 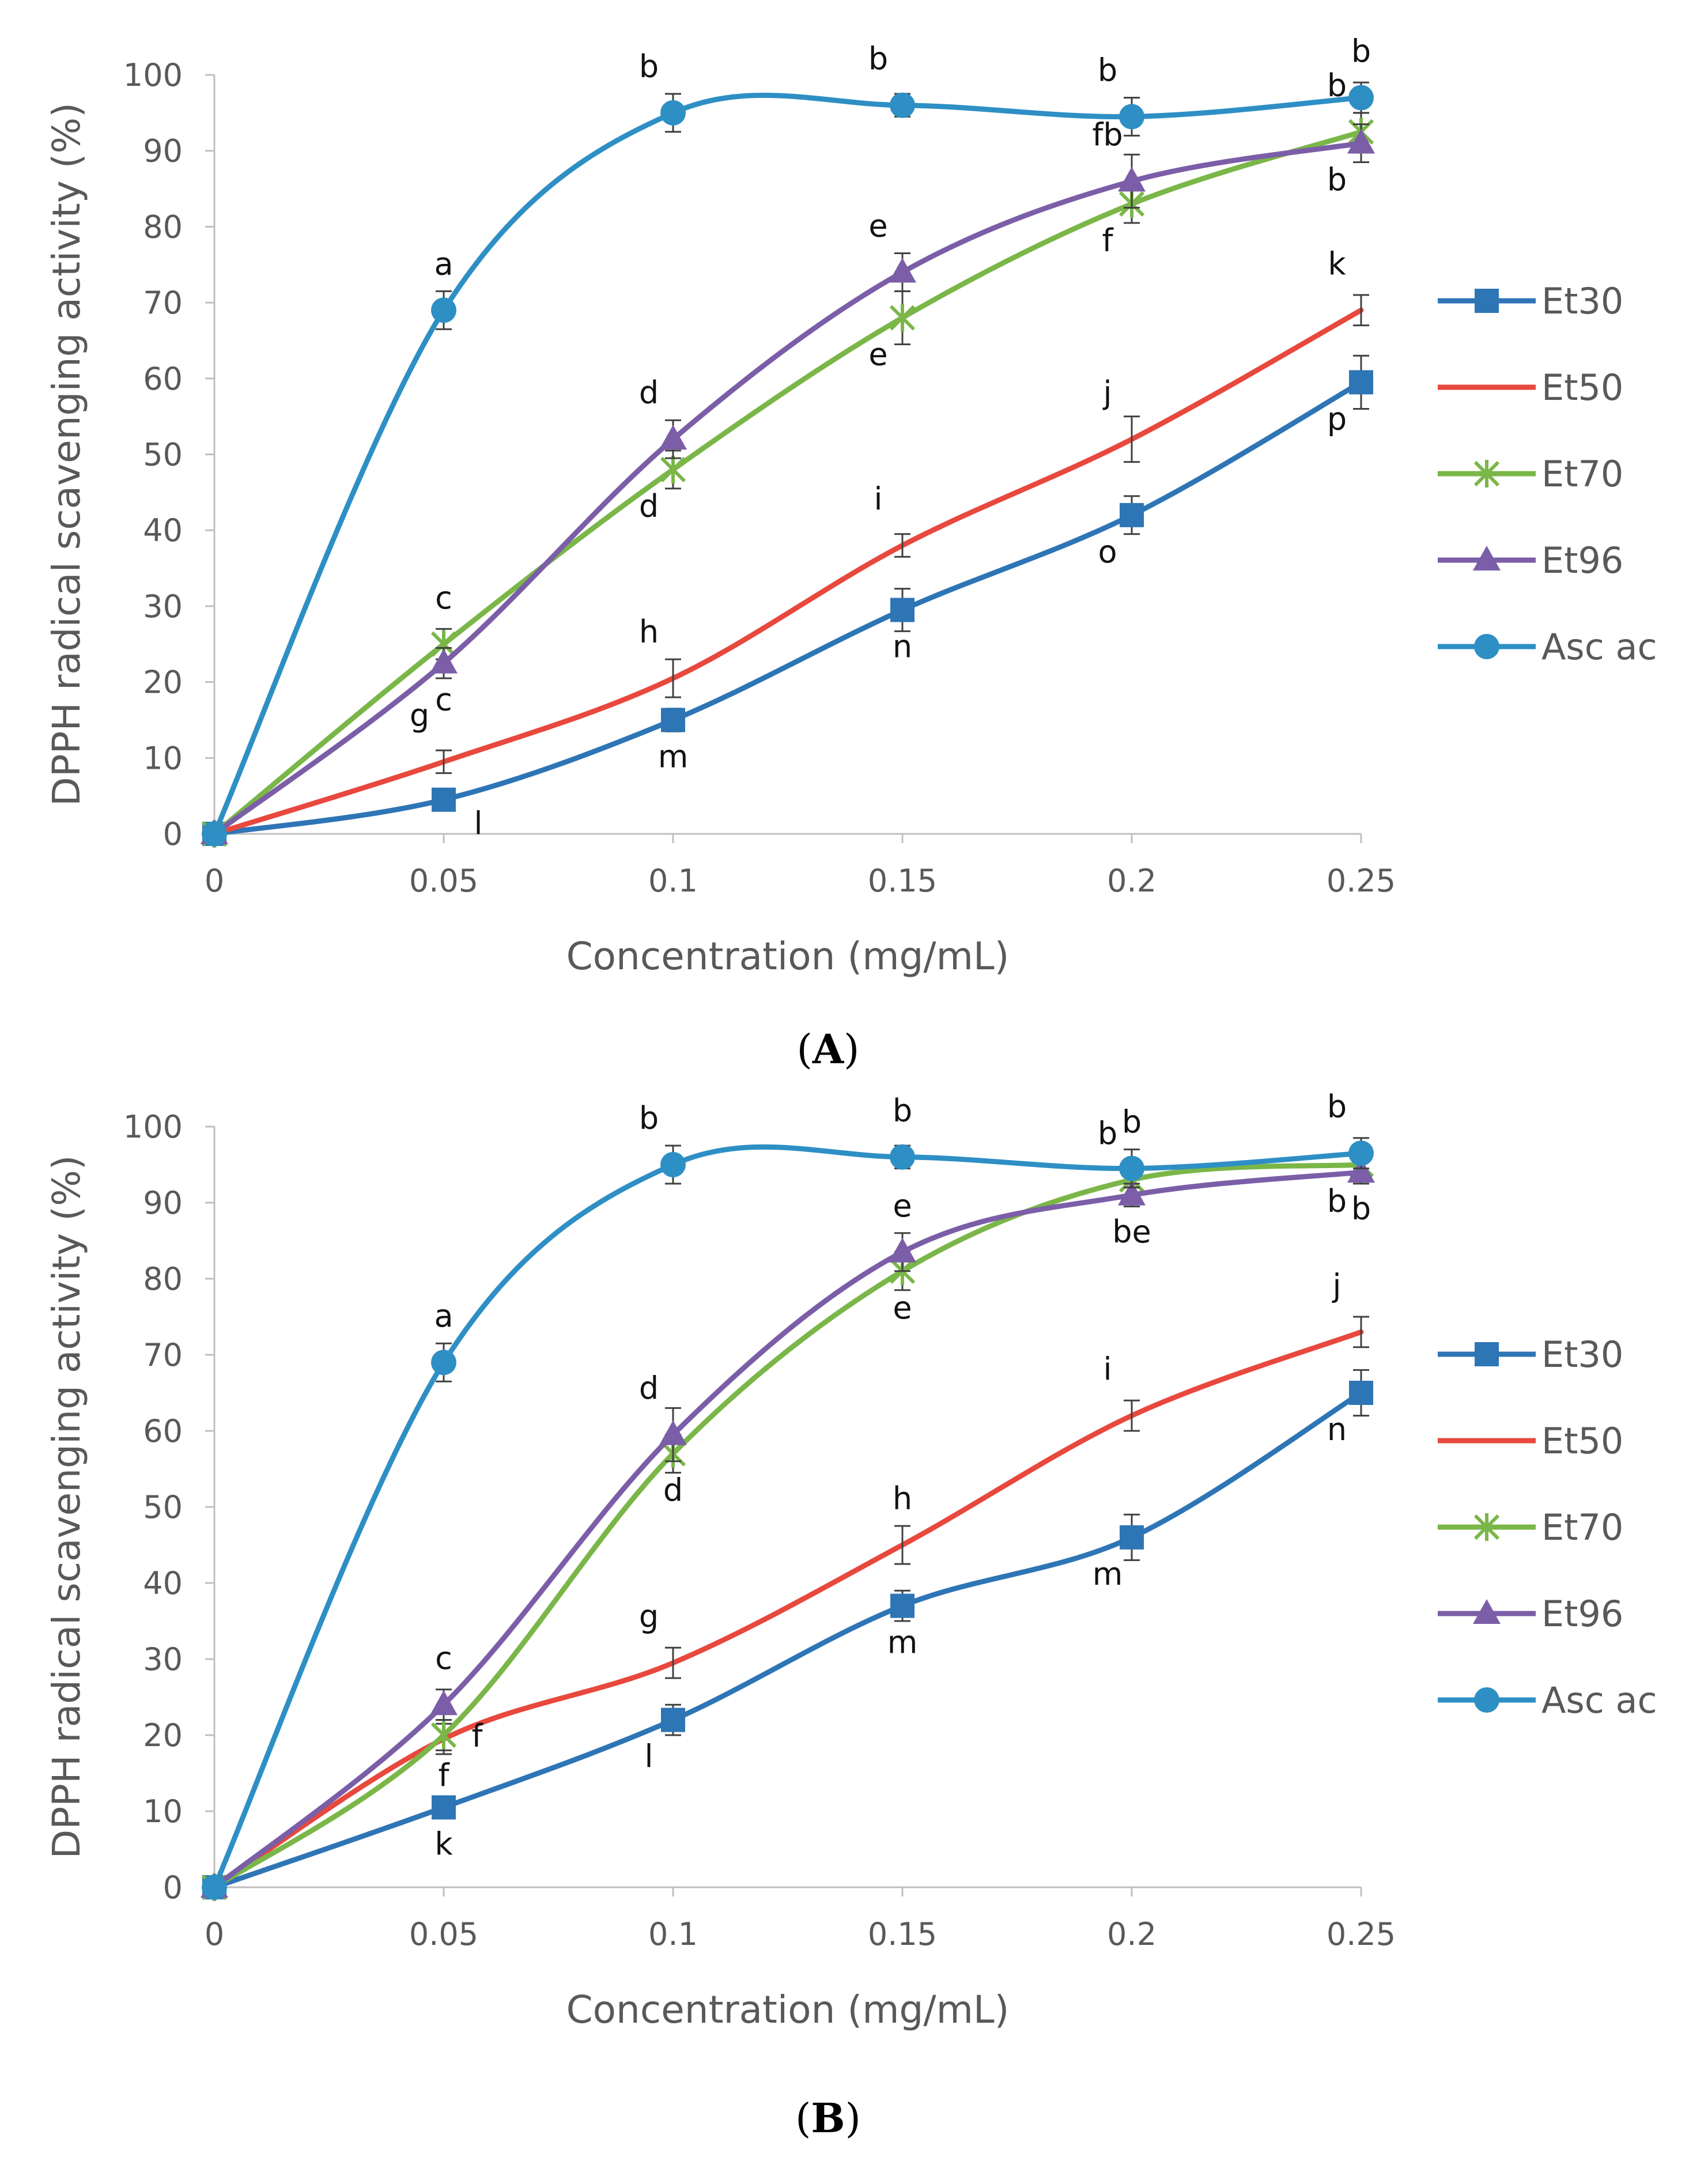 What do you see at coordinates (1530, 388) in the screenshot?
I see `legend-entry: Et50` at bounding box center [1530, 388].